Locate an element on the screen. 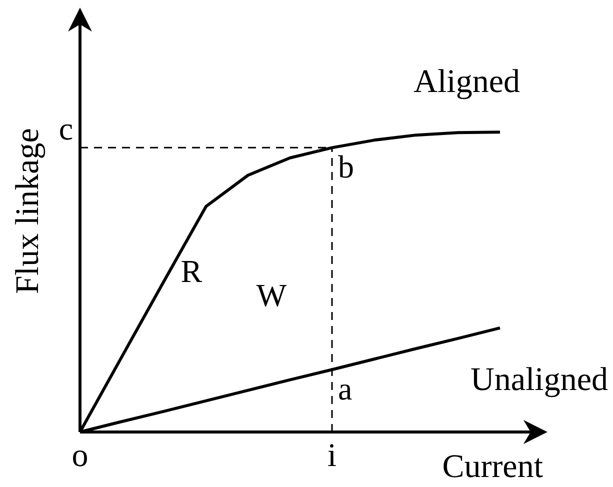 This screenshot has height=487, width=613. series-label: Unaligned is located at coordinates (539, 380).